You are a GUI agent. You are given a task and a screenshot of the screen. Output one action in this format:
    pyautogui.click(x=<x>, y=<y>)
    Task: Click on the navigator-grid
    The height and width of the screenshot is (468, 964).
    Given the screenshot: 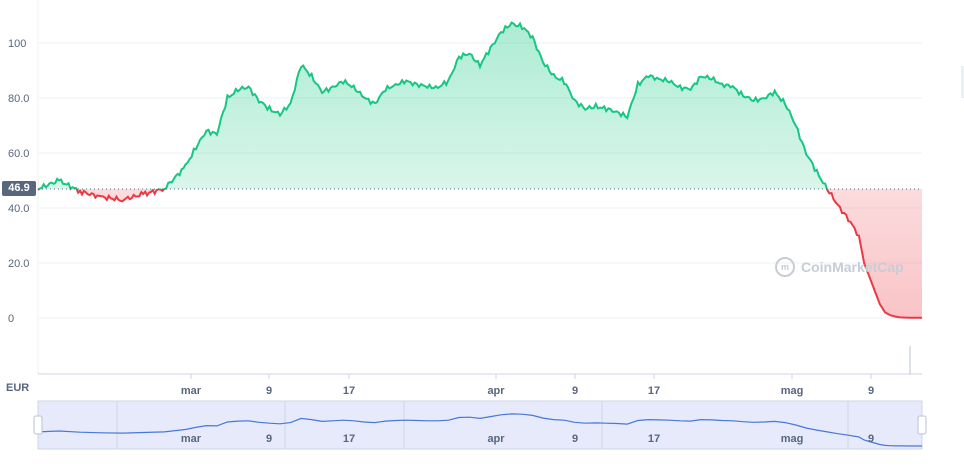 What is the action you would take?
    pyautogui.click(x=482, y=425)
    